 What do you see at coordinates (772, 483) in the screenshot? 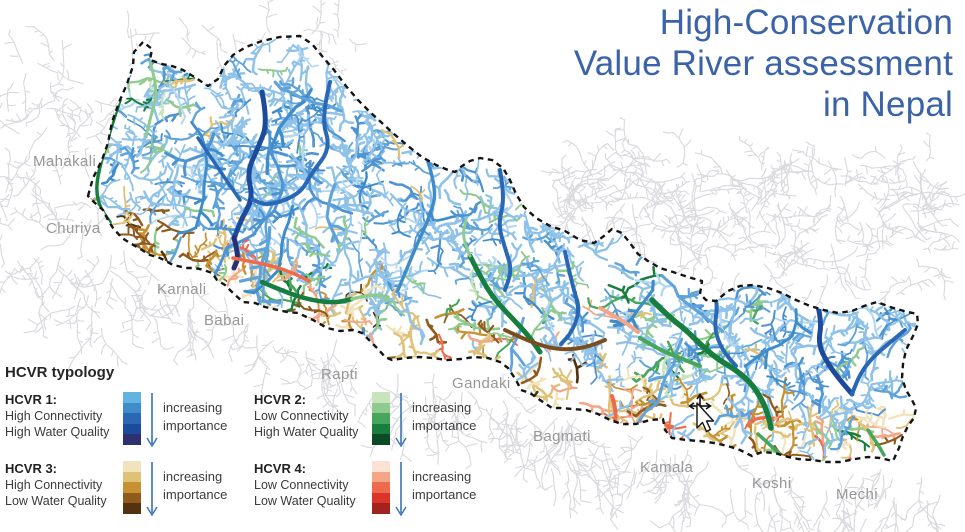
I see `basin-label-koshi: Koshi` at bounding box center [772, 483].